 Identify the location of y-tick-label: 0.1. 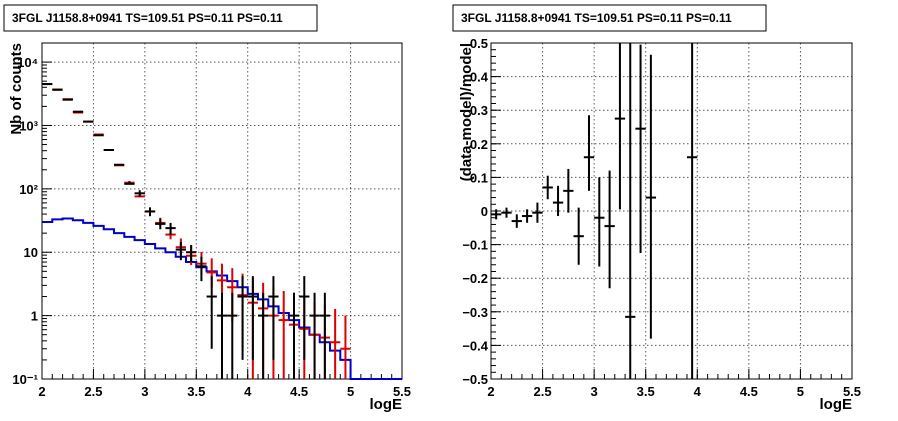
(479, 177).